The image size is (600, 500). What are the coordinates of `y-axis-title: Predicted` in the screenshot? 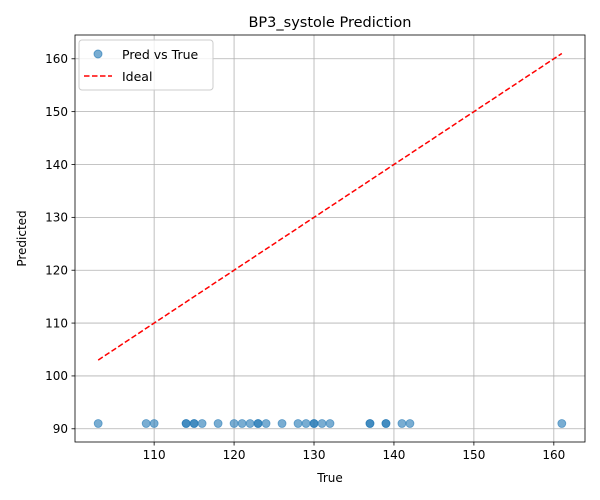 It's located at (22, 238).